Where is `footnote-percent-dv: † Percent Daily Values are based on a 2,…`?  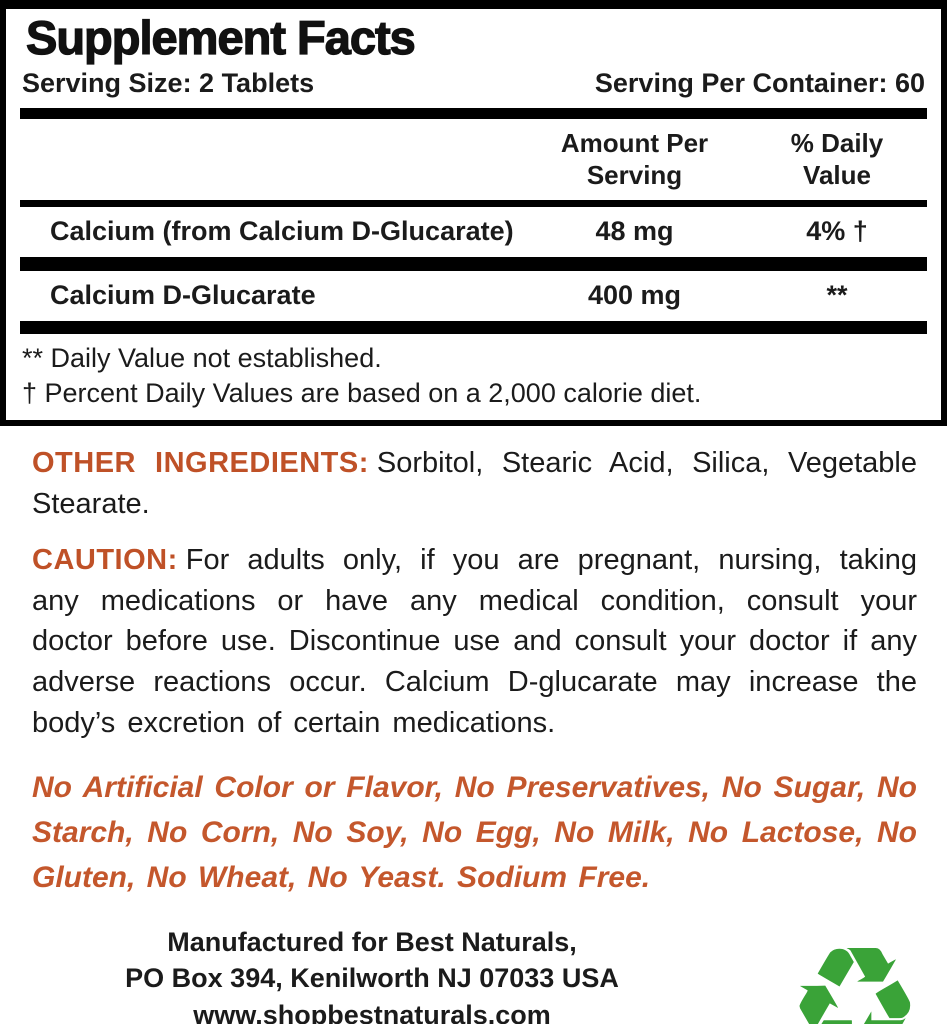 footnote-percent-dv: † Percent Daily Values are based on a 2,… is located at coordinates (362, 393).